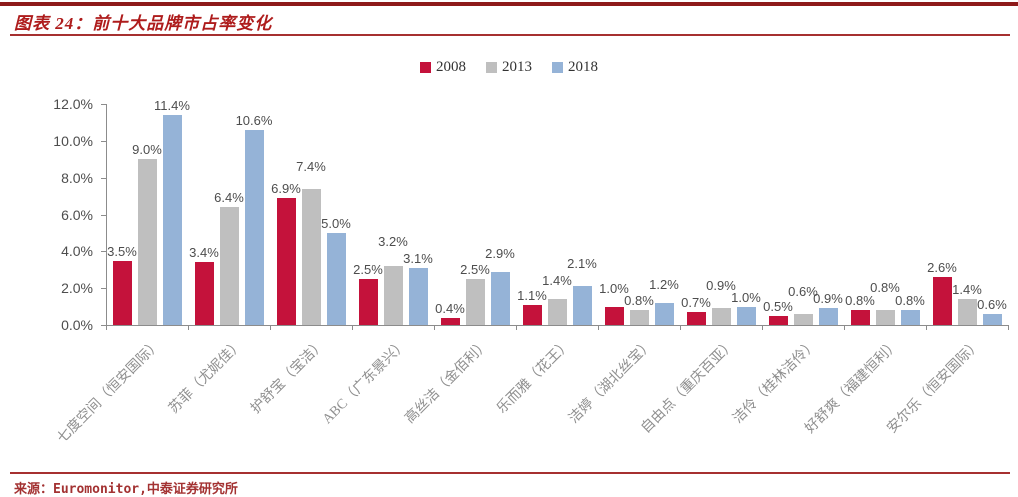 Image resolution: width=1018 pixels, height=497 pixels. I want to click on bar-value-label: 5.0%, so click(336, 223).